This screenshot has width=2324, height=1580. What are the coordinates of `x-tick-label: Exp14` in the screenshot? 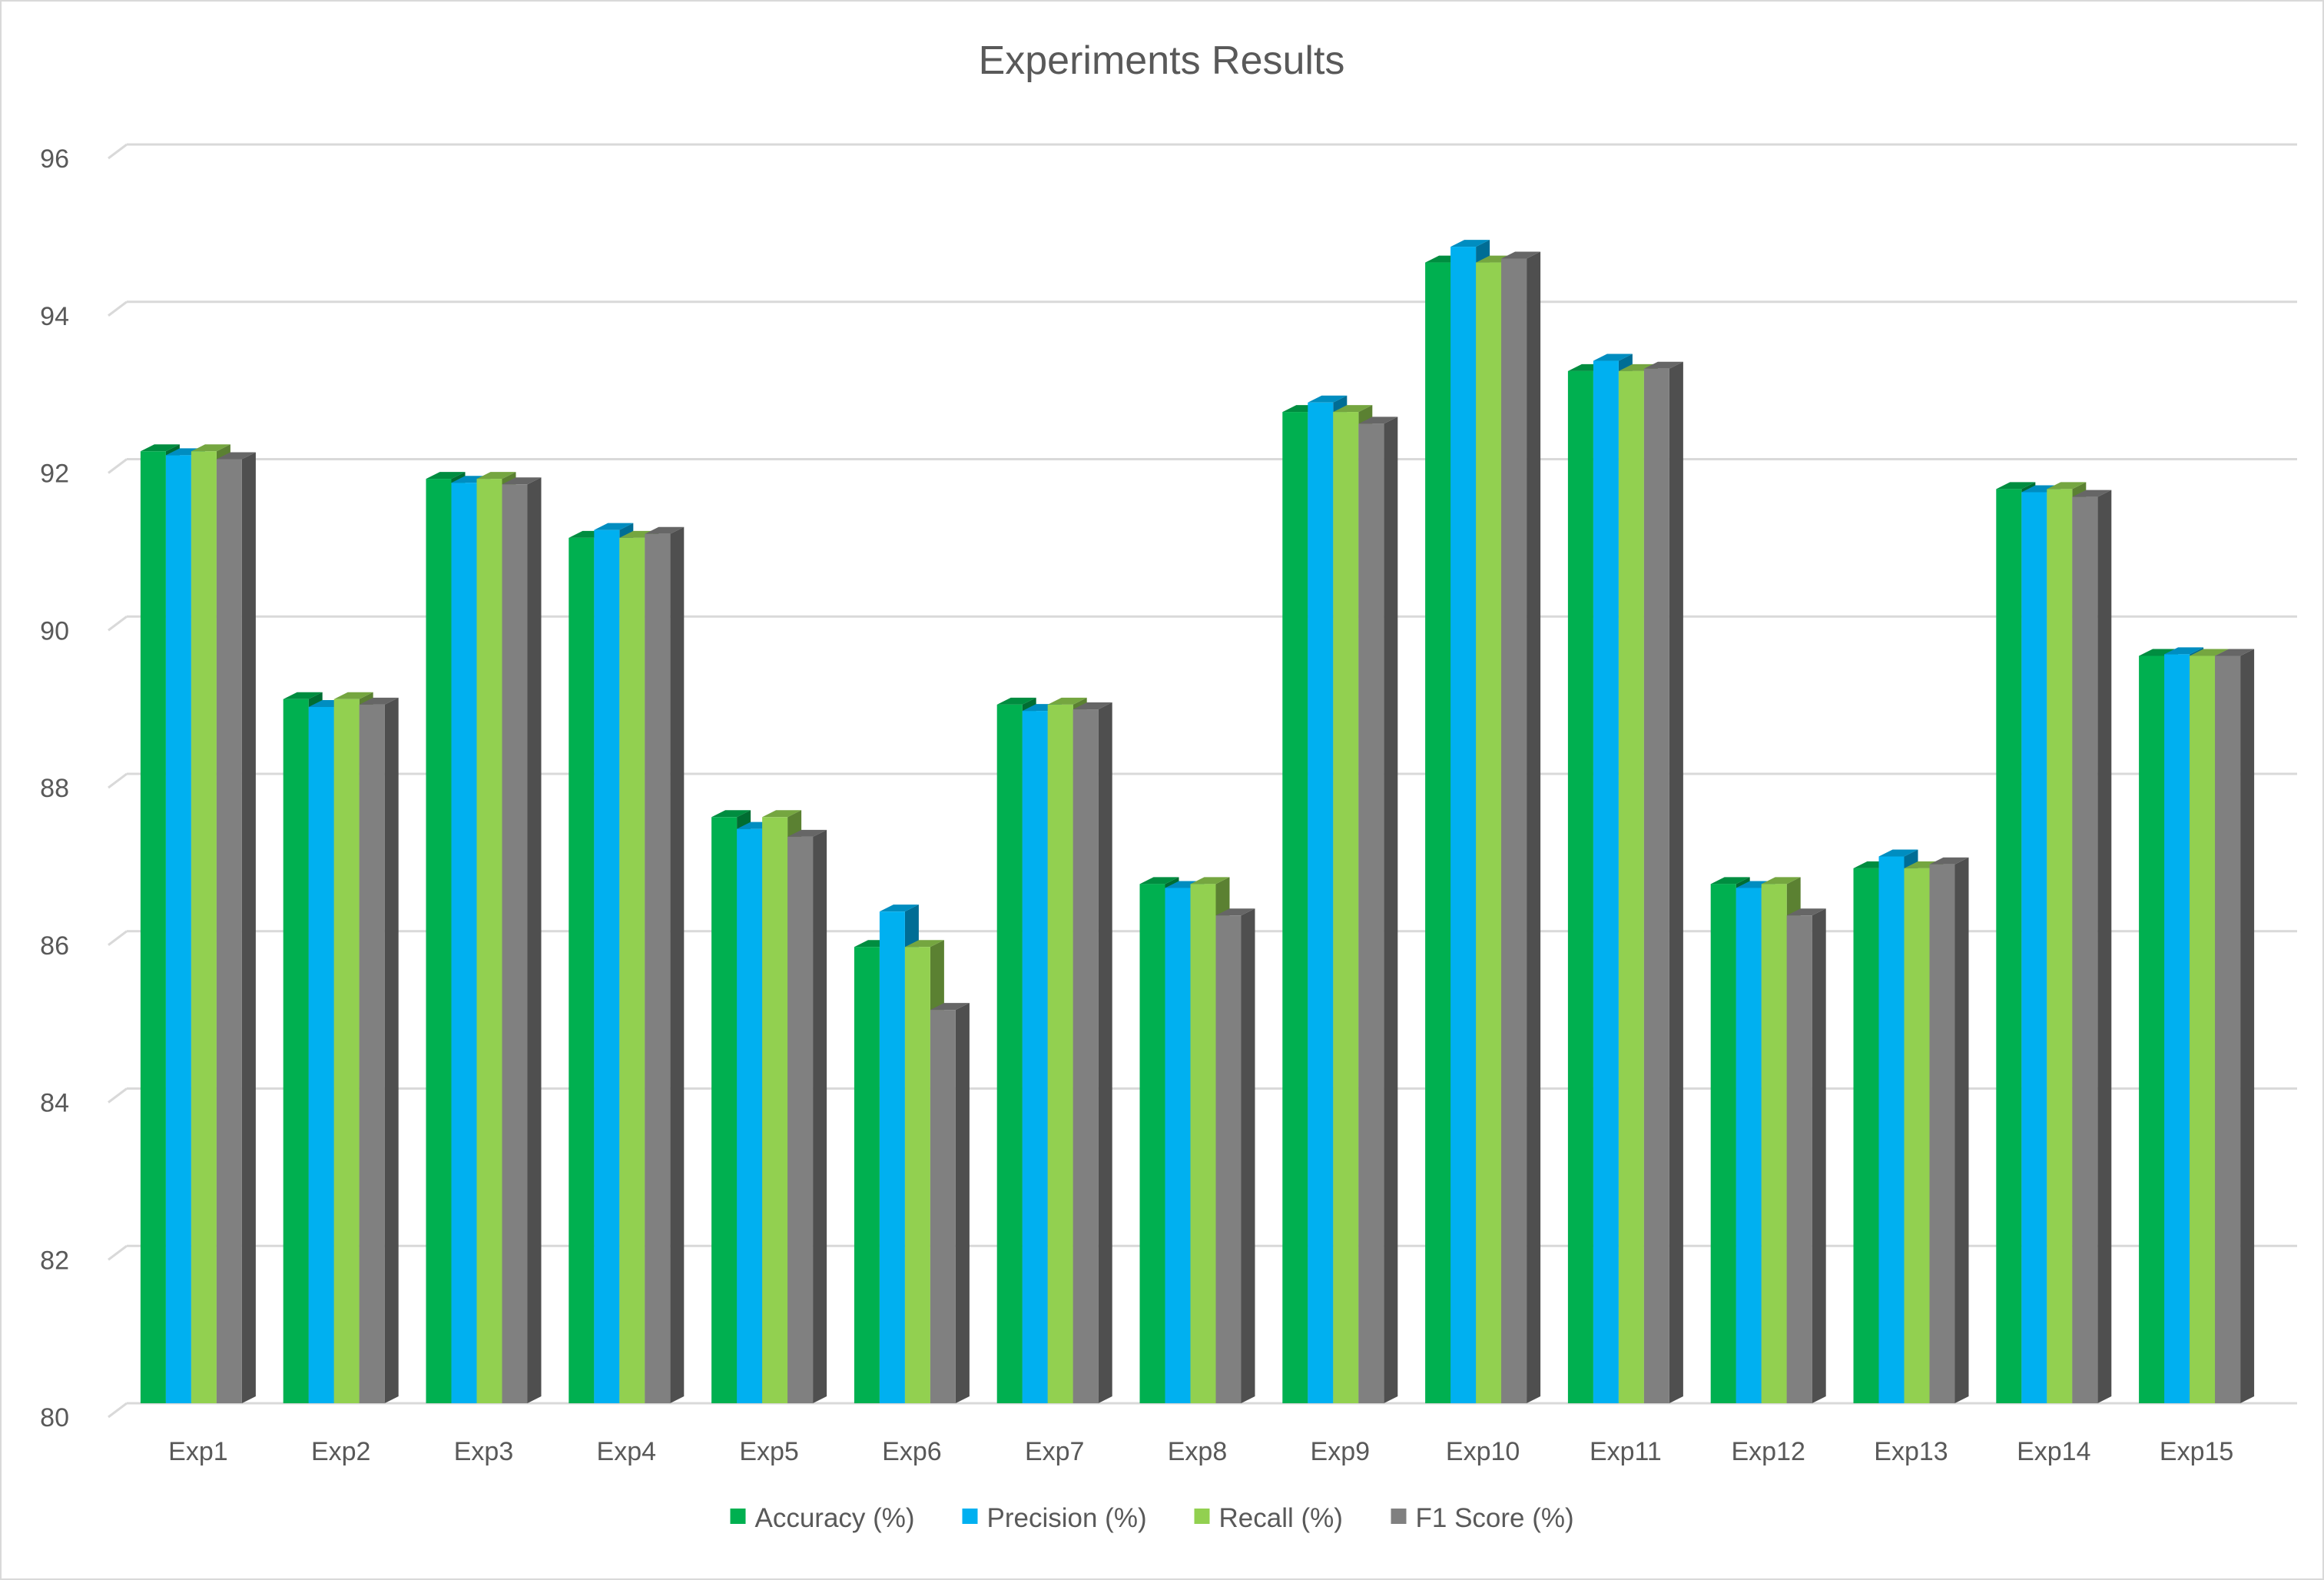 It's located at (2053, 1451).